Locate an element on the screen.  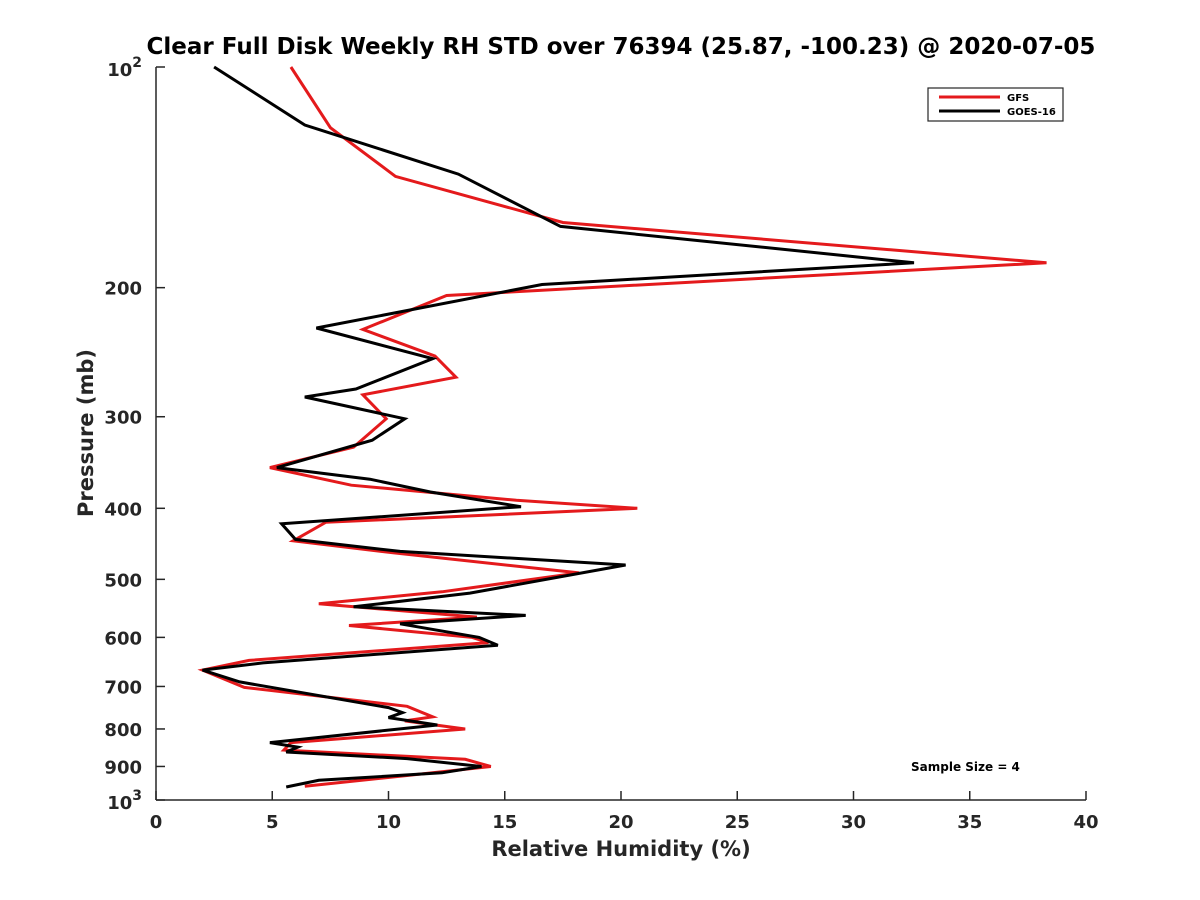
x-tick-label: 30 is located at coordinates (853, 822).